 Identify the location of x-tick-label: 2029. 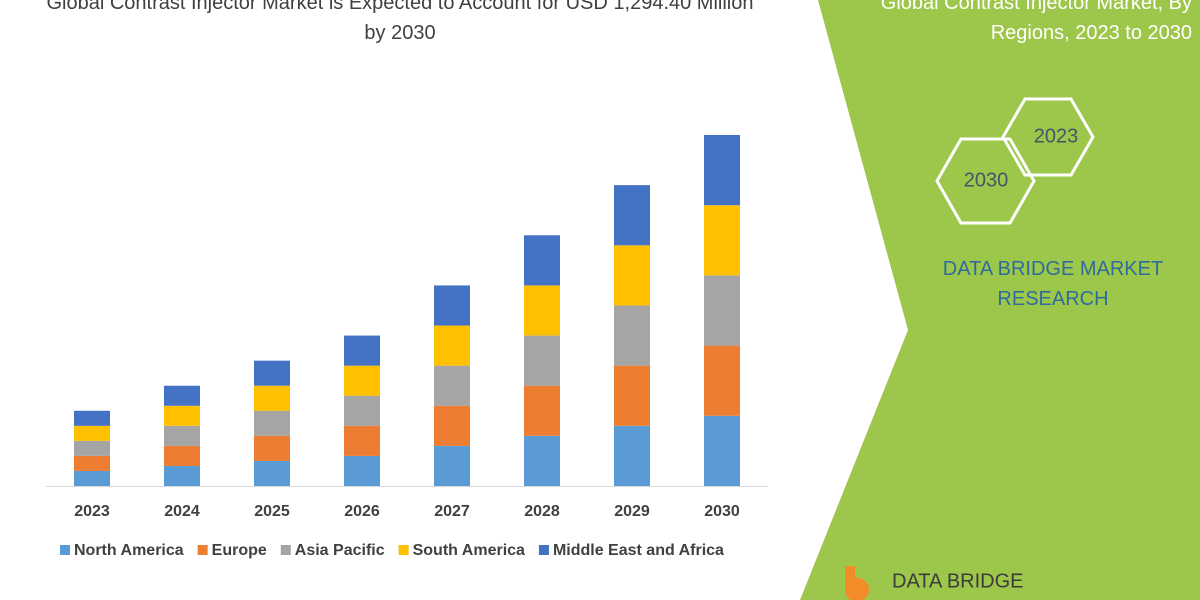
(632, 511).